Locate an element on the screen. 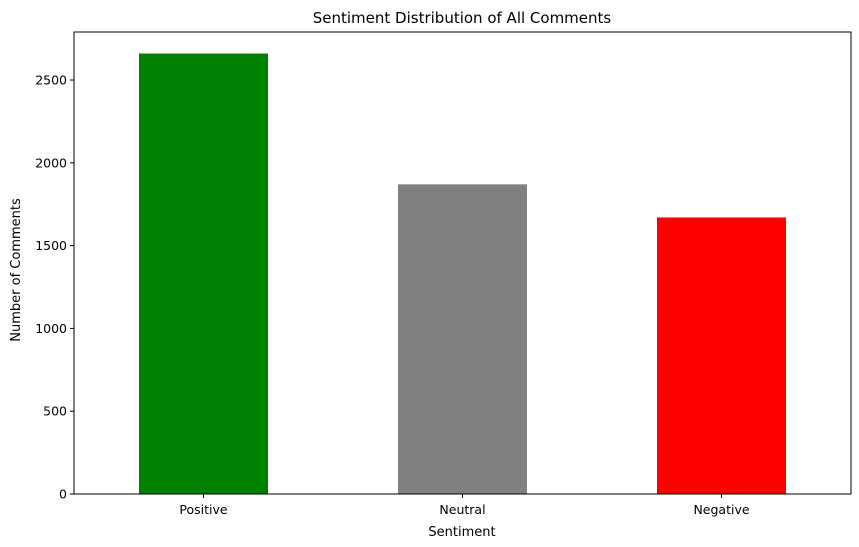 This screenshot has height=547, width=859. x-axis: Positive Neutral Negative is located at coordinates (464, 505).